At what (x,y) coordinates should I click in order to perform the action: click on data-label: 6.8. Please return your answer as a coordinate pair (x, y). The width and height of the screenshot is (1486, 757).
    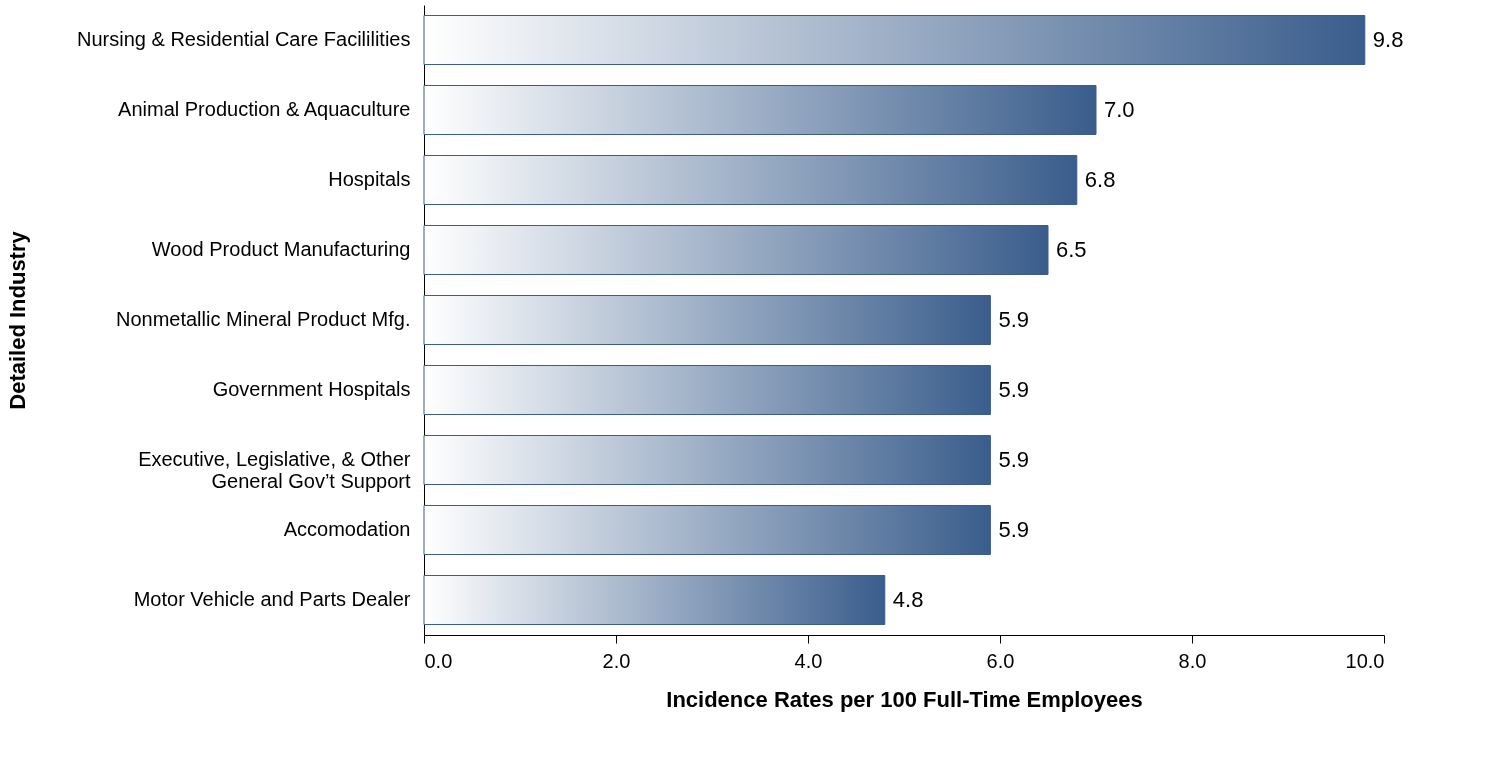
    Looking at the image, I should click on (1100, 179).